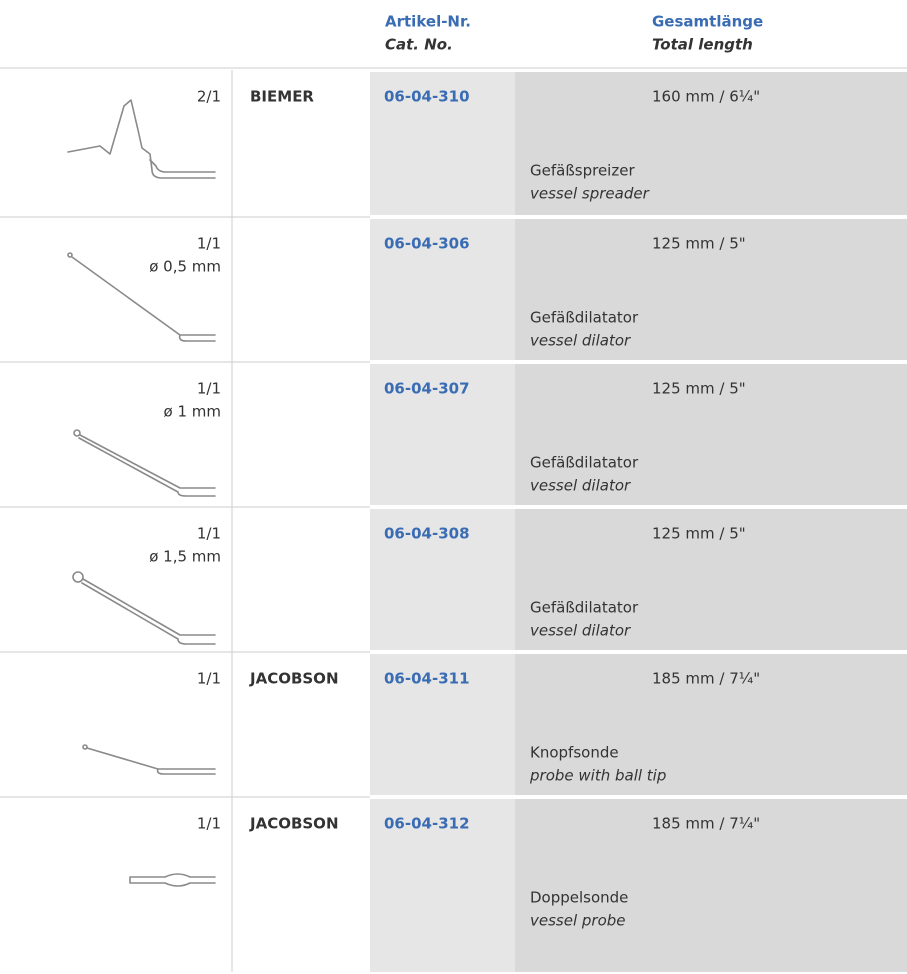 The height and width of the screenshot is (974, 907). Describe the element at coordinates (427, 534) in the screenshot. I see `cat-no: 06-04-308` at that location.